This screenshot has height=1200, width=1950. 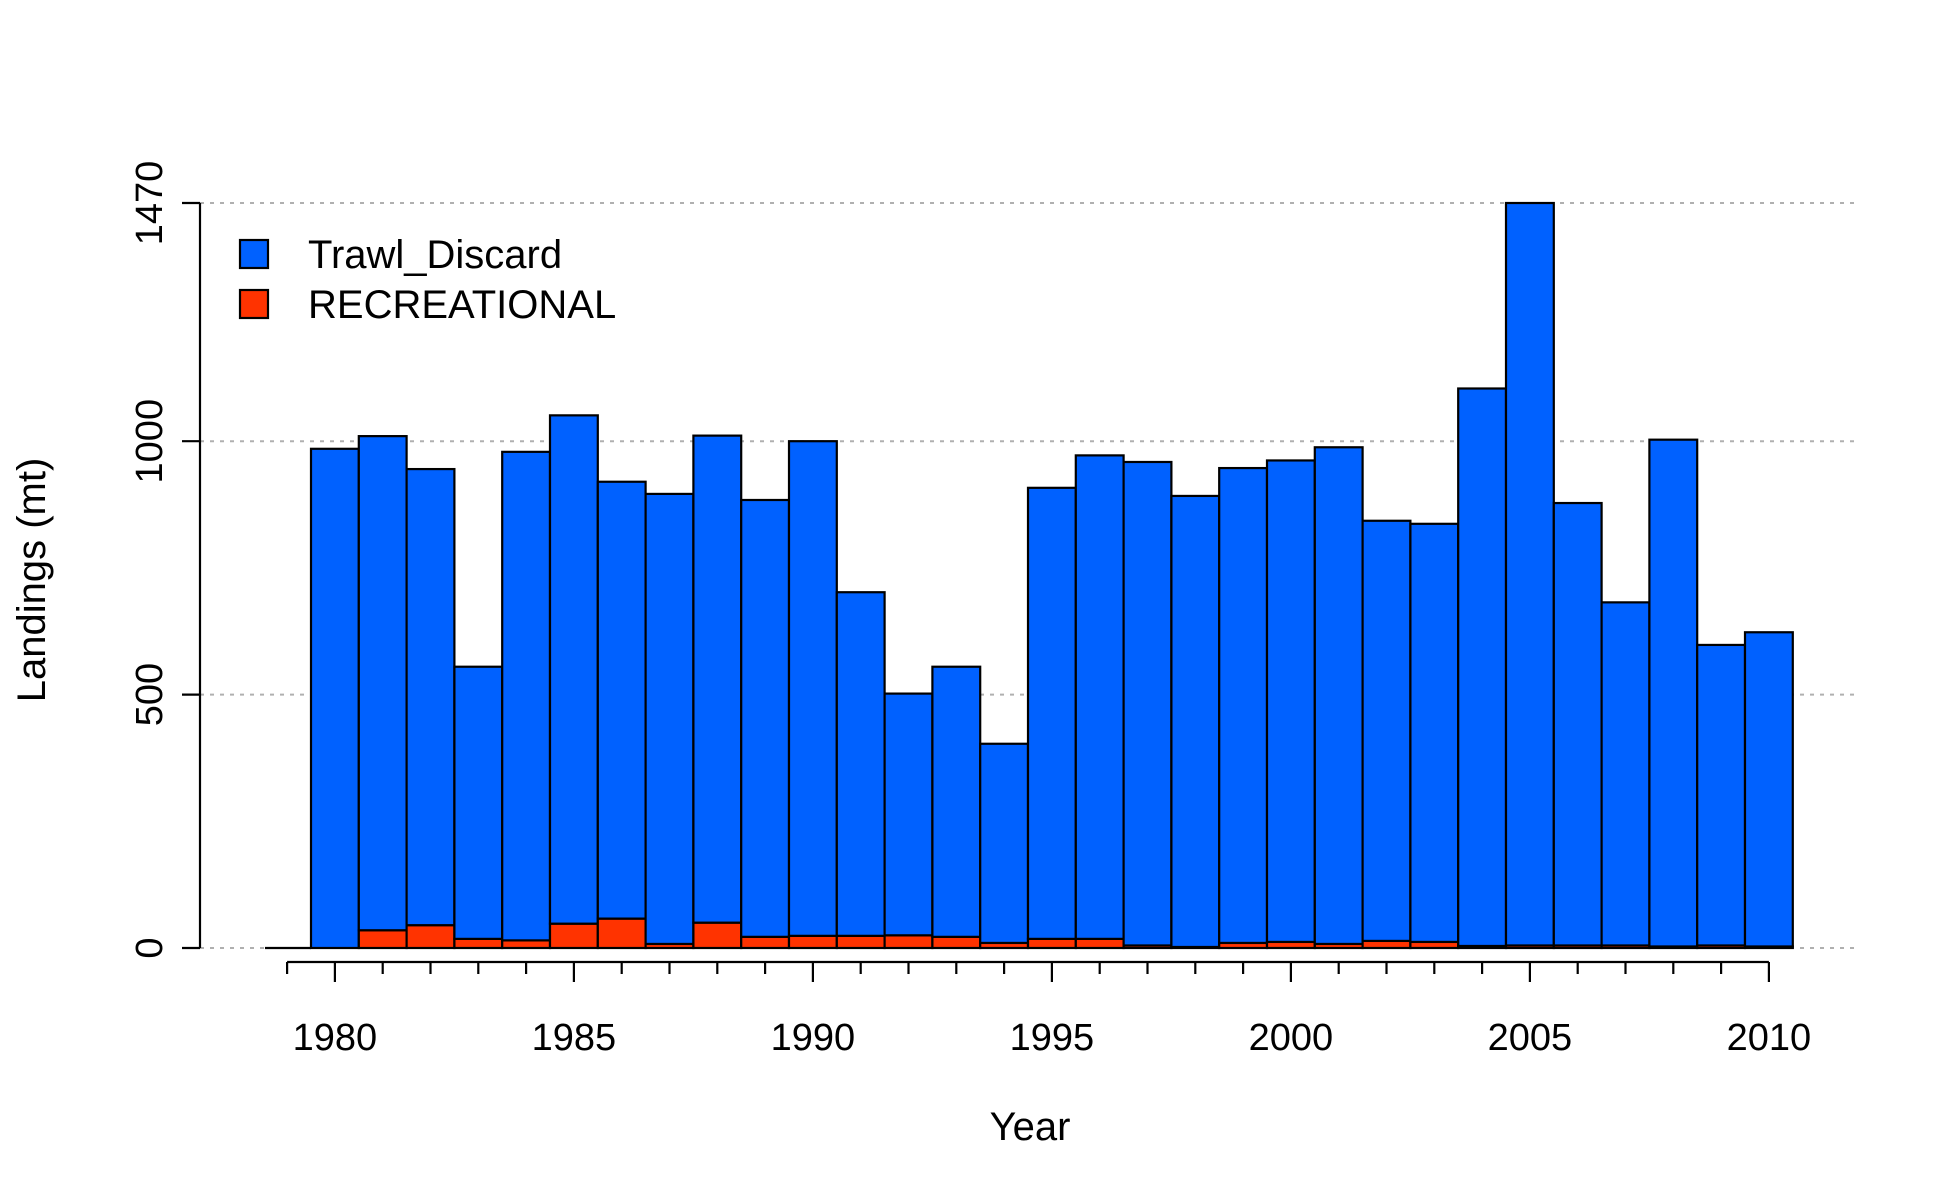 I want to click on bar-recreational-1983, so click(x=478, y=943).